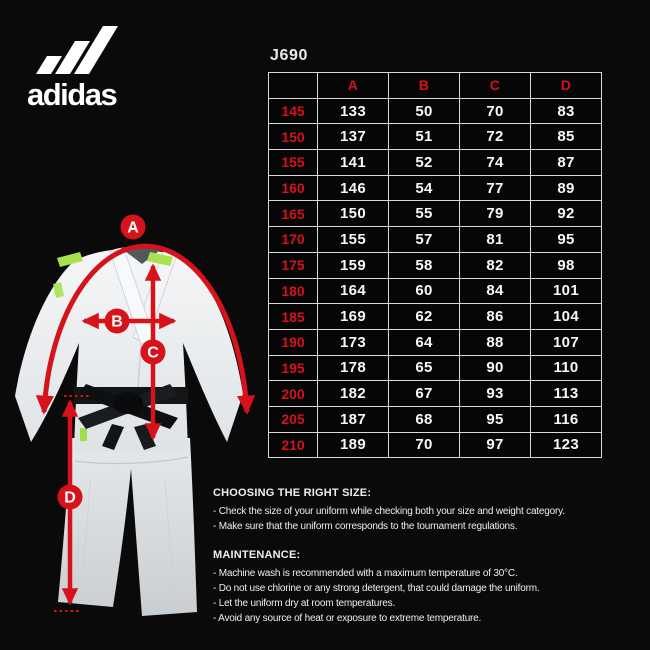  Describe the element at coordinates (293, 239) in the screenshot. I see `size-cell: 170` at that location.